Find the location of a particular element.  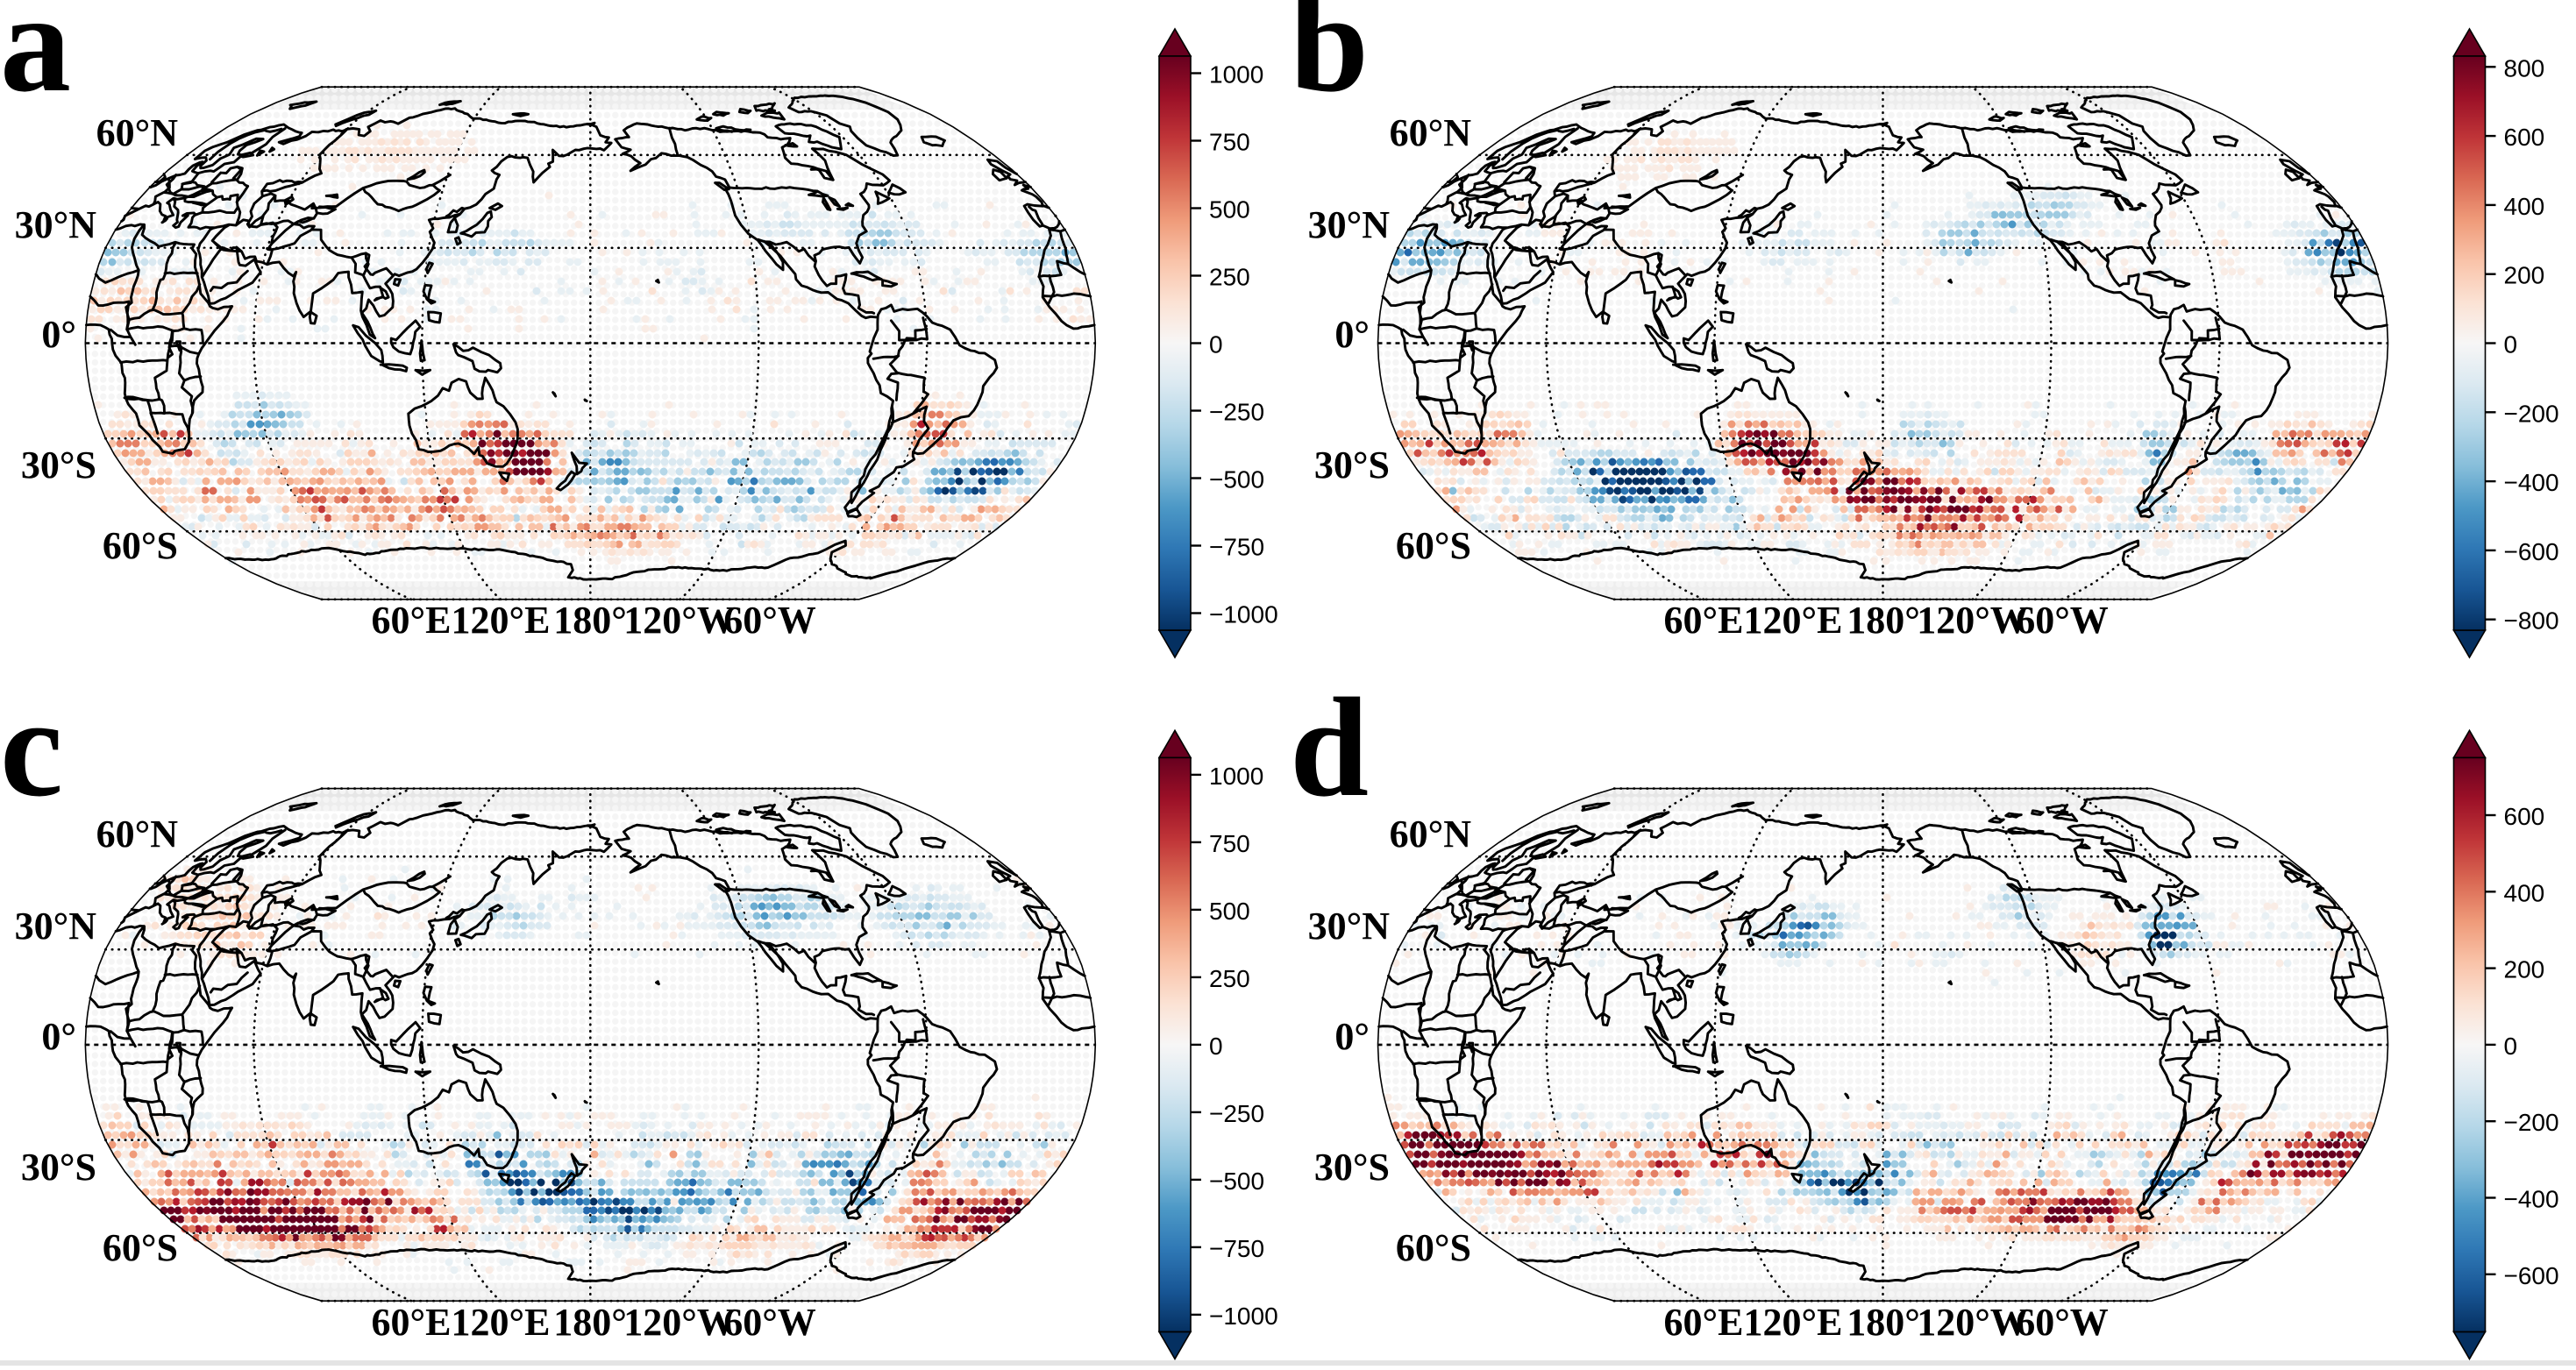

svg-text: 800 is located at coordinates (2524, 68).